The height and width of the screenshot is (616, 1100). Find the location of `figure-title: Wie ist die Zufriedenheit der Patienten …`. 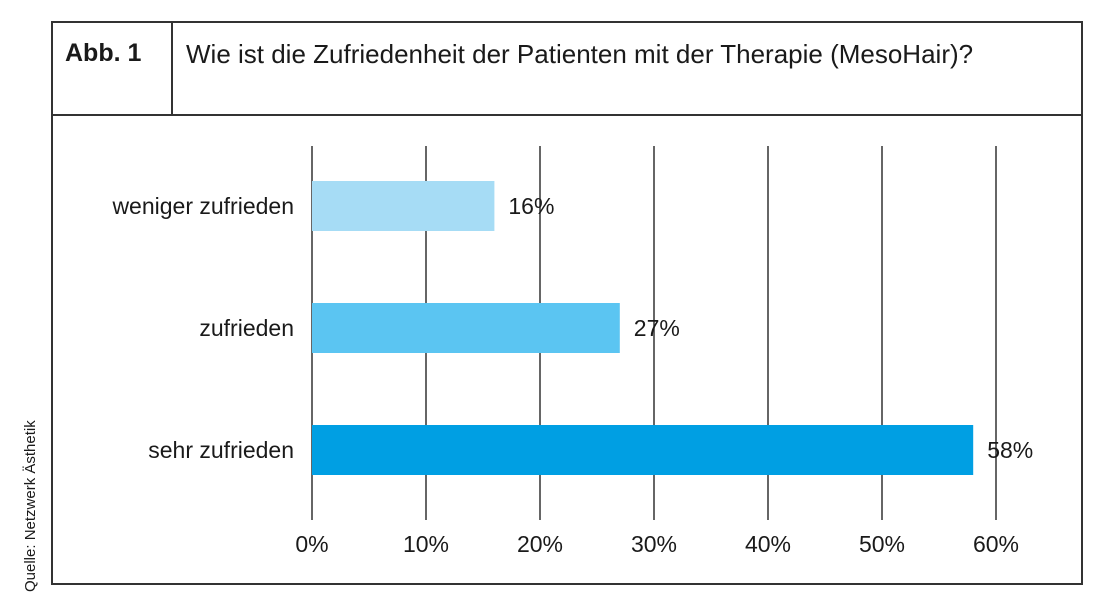

figure-title: Wie ist die Zufriedenheit der Patienten … is located at coordinates (580, 54).